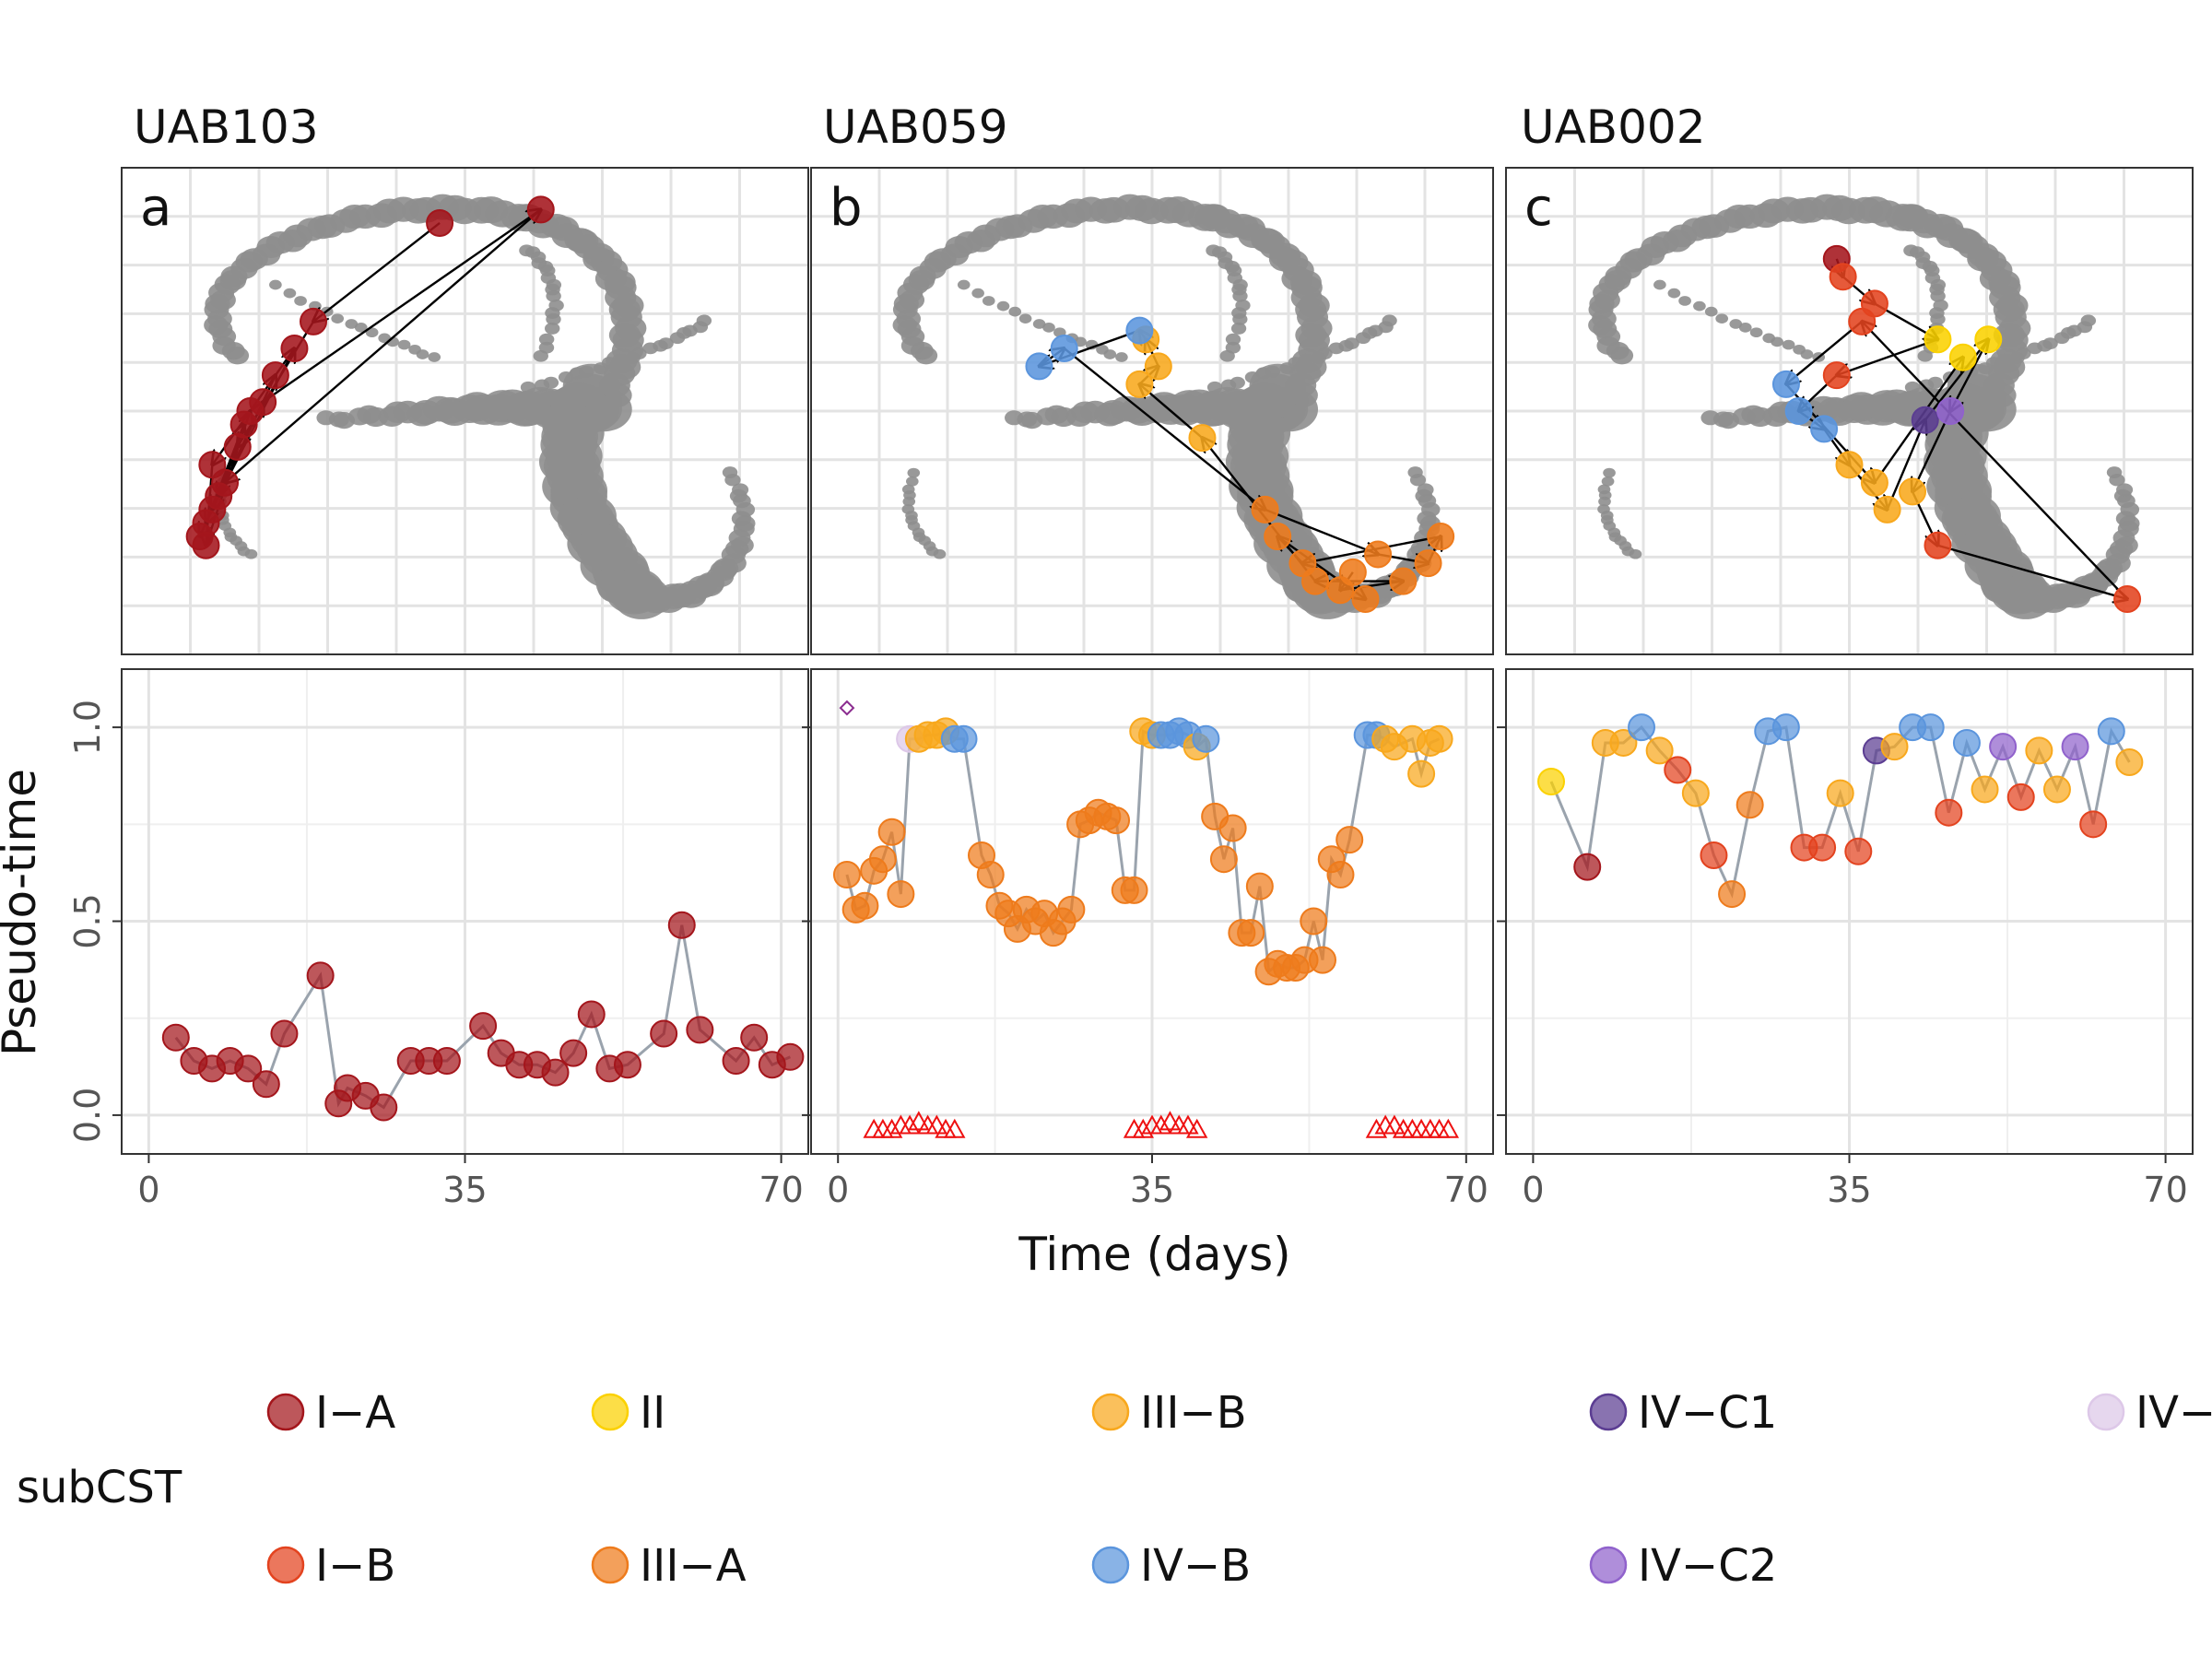 This screenshot has height=1659, width=2212. What do you see at coordinates (915, 127) in the screenshot?
I see `facet-title-uab059: UAB059` at bounding box center [915, 127].